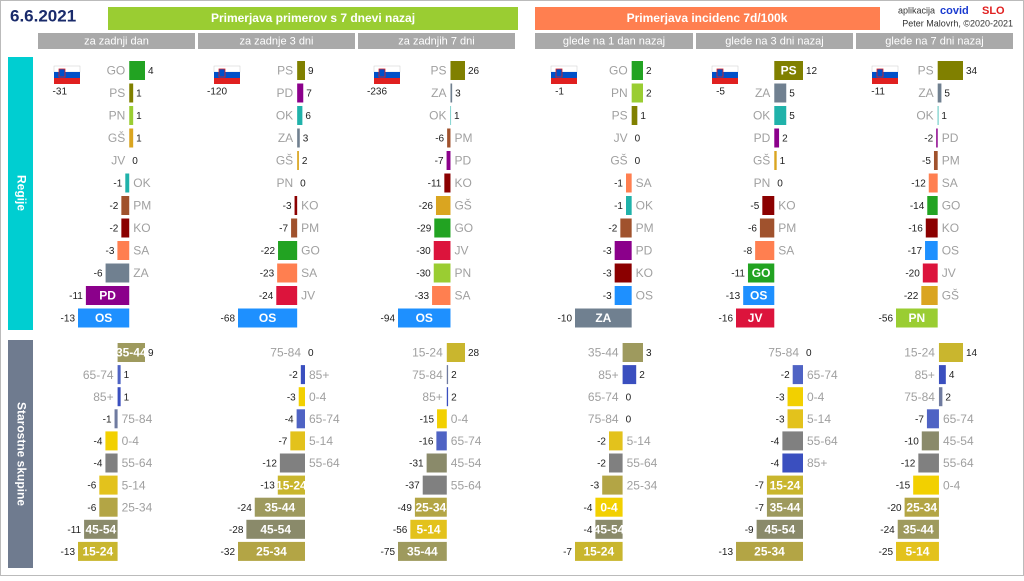 This screenshot has height=581, width=1024. What do you see at coordinates (310, 251) in the screenshot?
I see `category-label: GO` at bounding box center [310, 251].